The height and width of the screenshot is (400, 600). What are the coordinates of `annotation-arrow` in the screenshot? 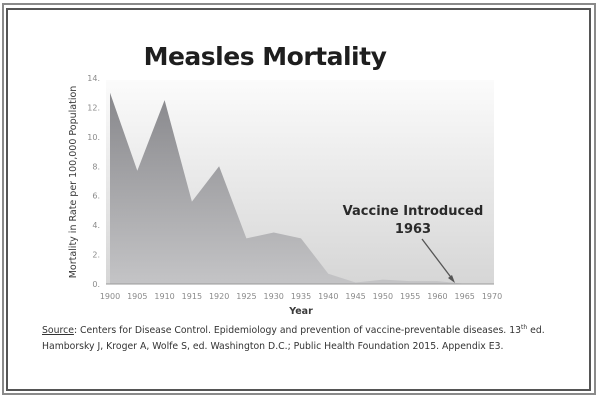 It's located at (437, 259).